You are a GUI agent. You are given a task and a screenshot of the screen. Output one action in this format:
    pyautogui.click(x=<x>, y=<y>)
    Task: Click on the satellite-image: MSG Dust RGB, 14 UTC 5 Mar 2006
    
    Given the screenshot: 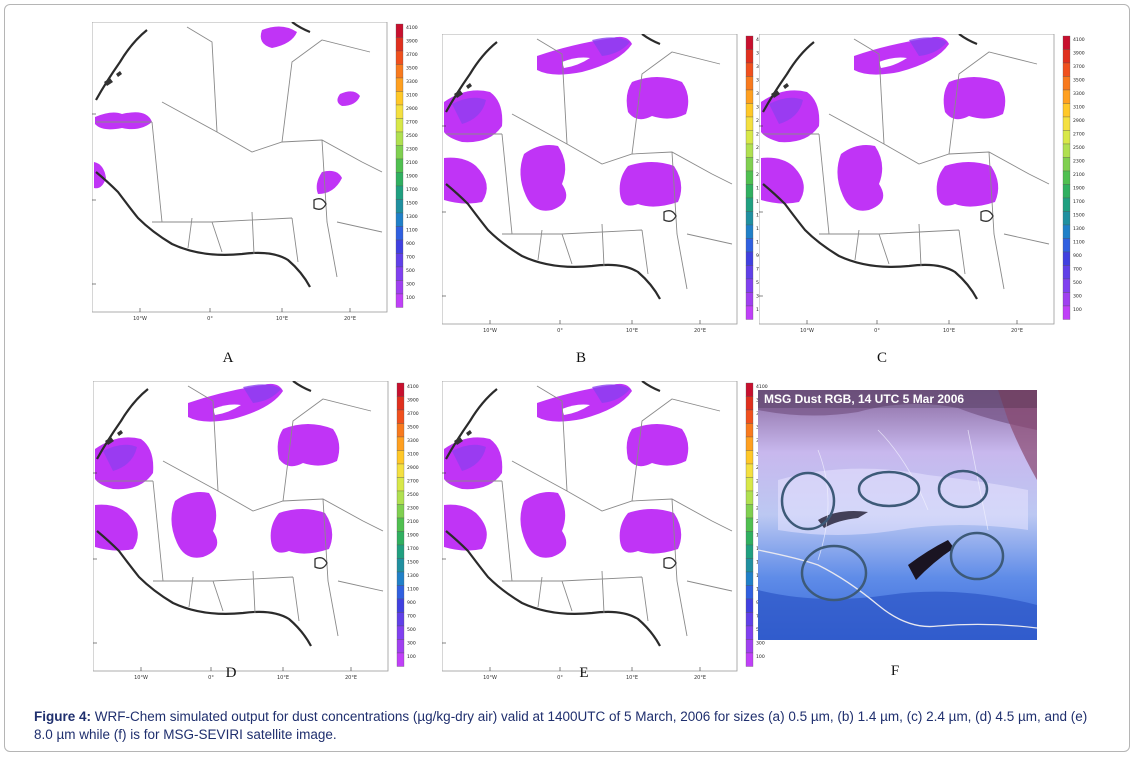 What is the action you would take?
    pyautogui.click(x=897, y=515)
    